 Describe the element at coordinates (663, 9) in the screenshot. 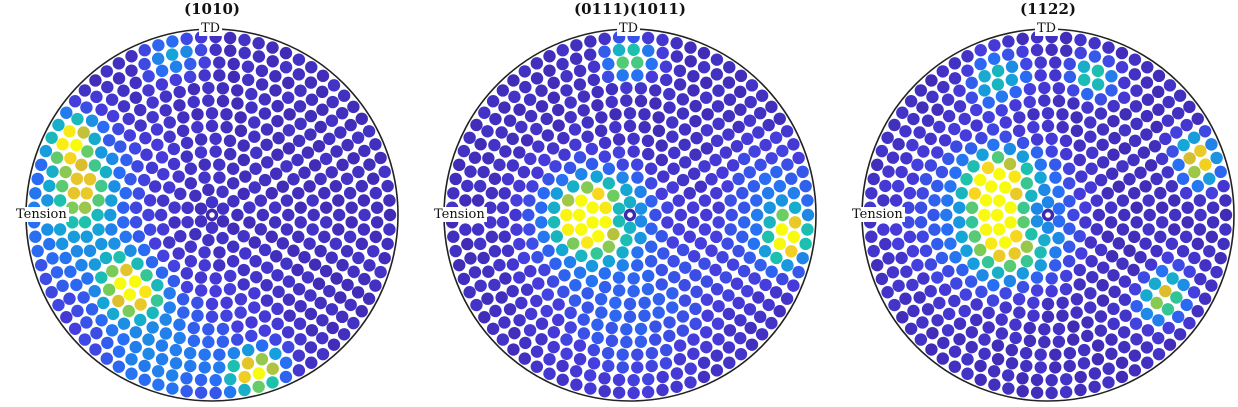

I see `title-part: 1` at that location.